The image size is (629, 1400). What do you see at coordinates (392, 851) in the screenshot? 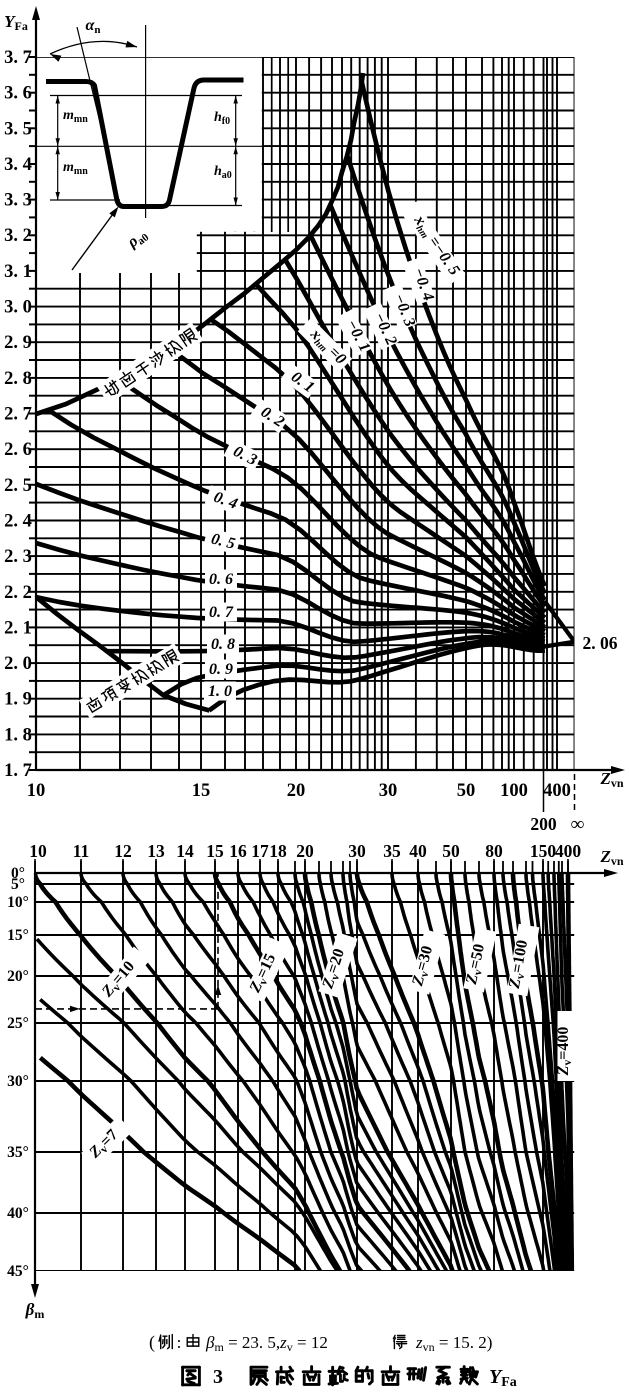
I see `svg-text: 35` at bounding box center [392, 851].